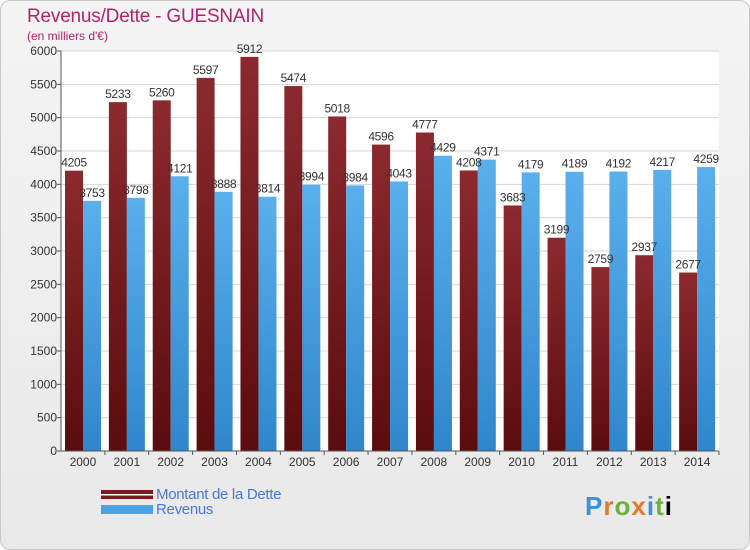 This screenshot has height=550, width=750. I want to click on data-label-revenue: 3888, so click(224, 184).